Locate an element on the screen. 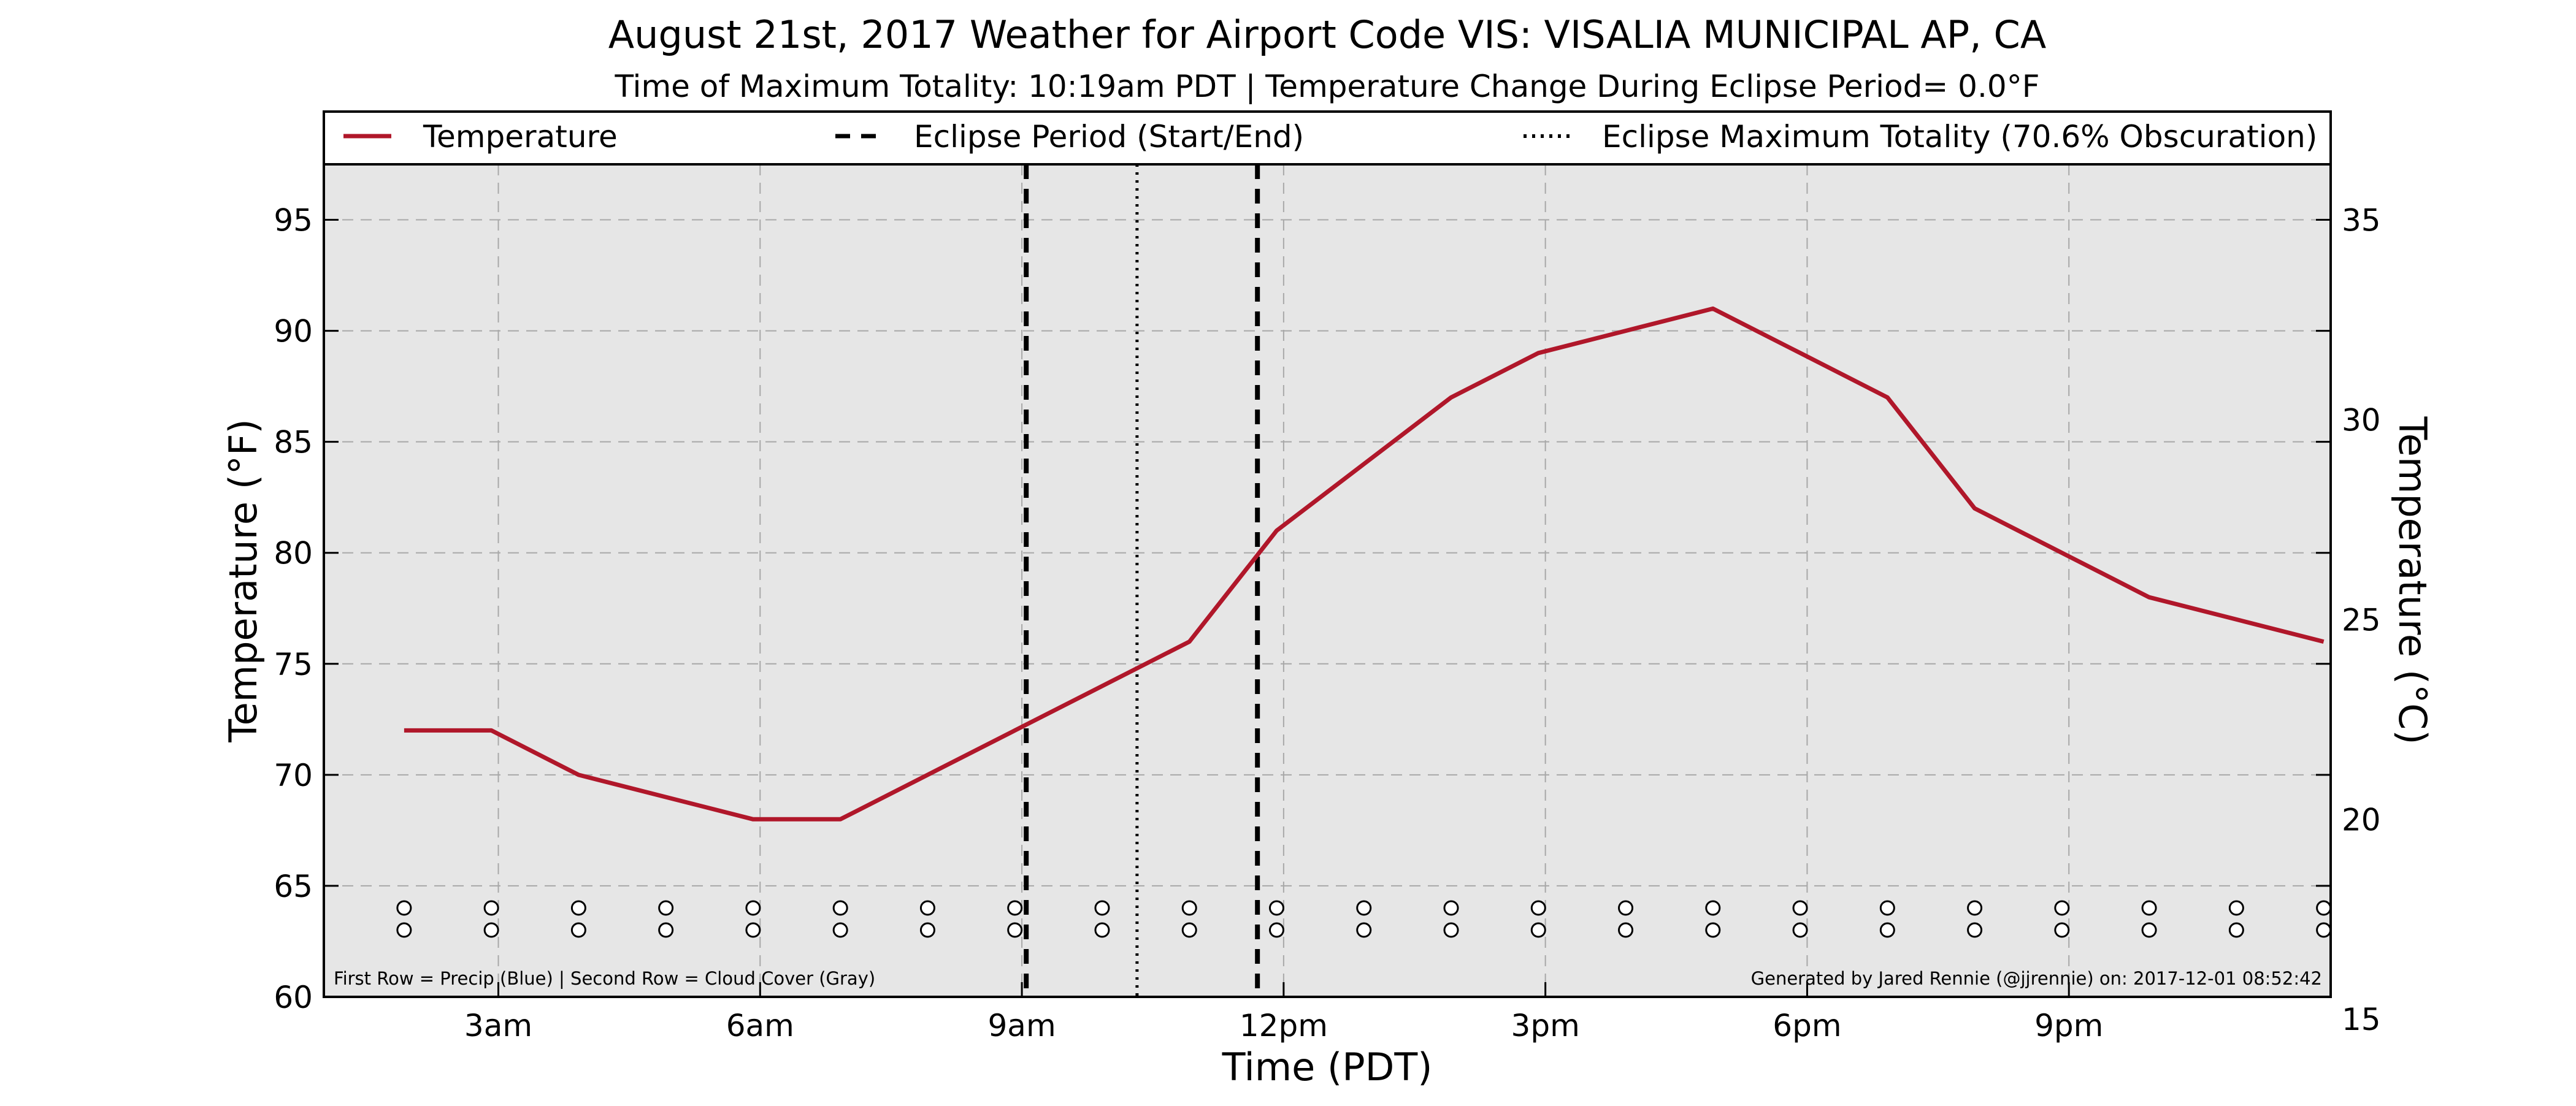 The height and width of the screenshot is (1106, 2576). y-tick-label-left: 60 is located at coordinates (293, 997).